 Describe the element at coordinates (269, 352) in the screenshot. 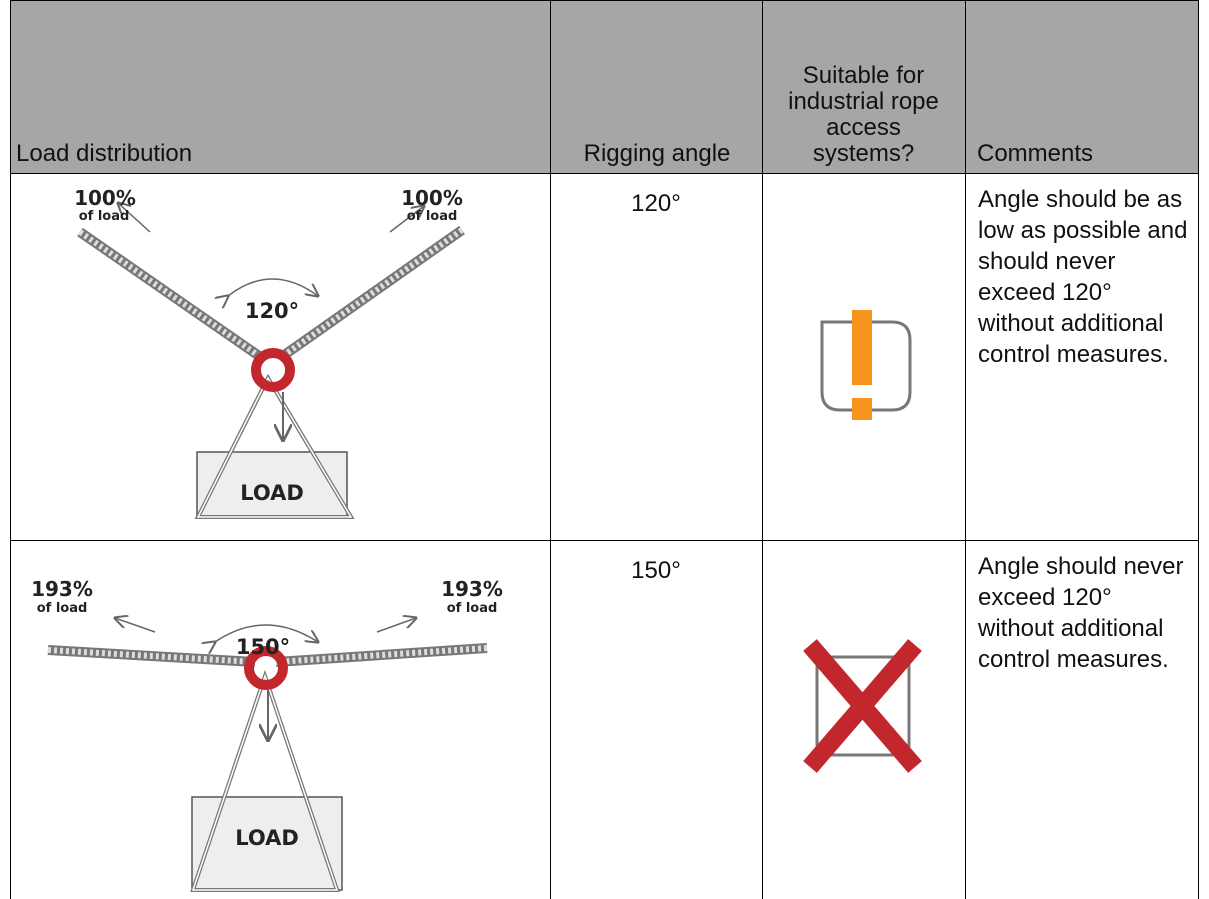

I see `rigging-diagram: 100% of load 100% of load 120° LOAD` at that location.